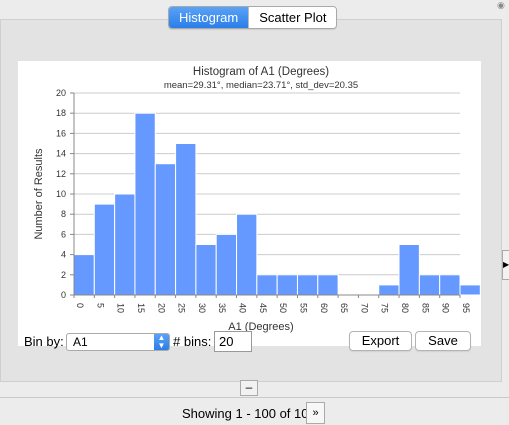 Image resolution: width=509 pixels, height=425 pixels. I want to click on y-tick-label: 2, so click(63, 275).